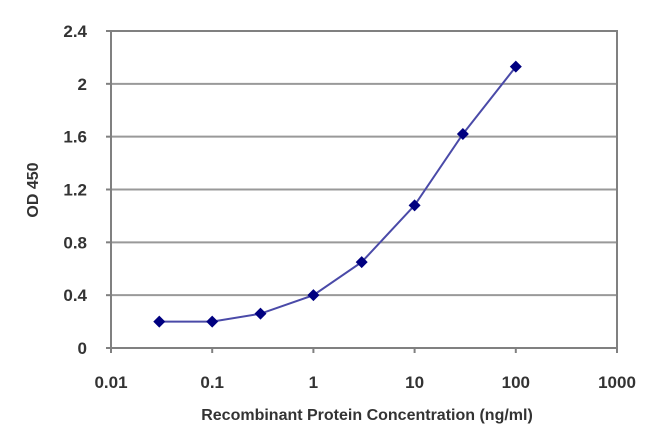 The height and width of the screenshot is (432, 650). I want to click on x-tick-label: 100, so click(516, 382).